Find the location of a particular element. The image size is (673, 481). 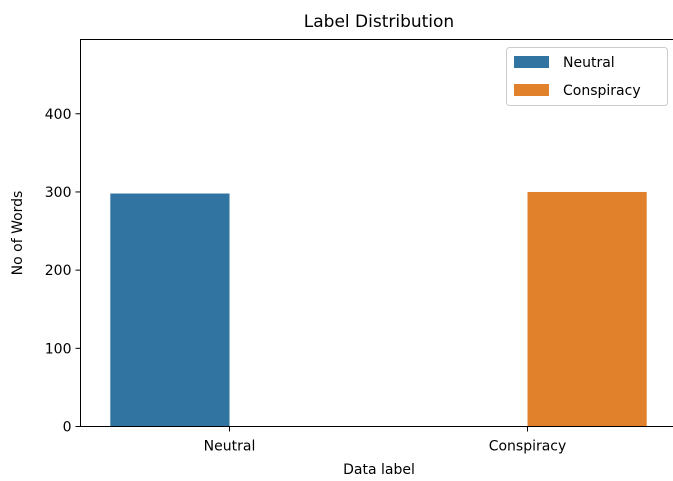

x-axis-label: Data label is located at coordinates (379, 470).